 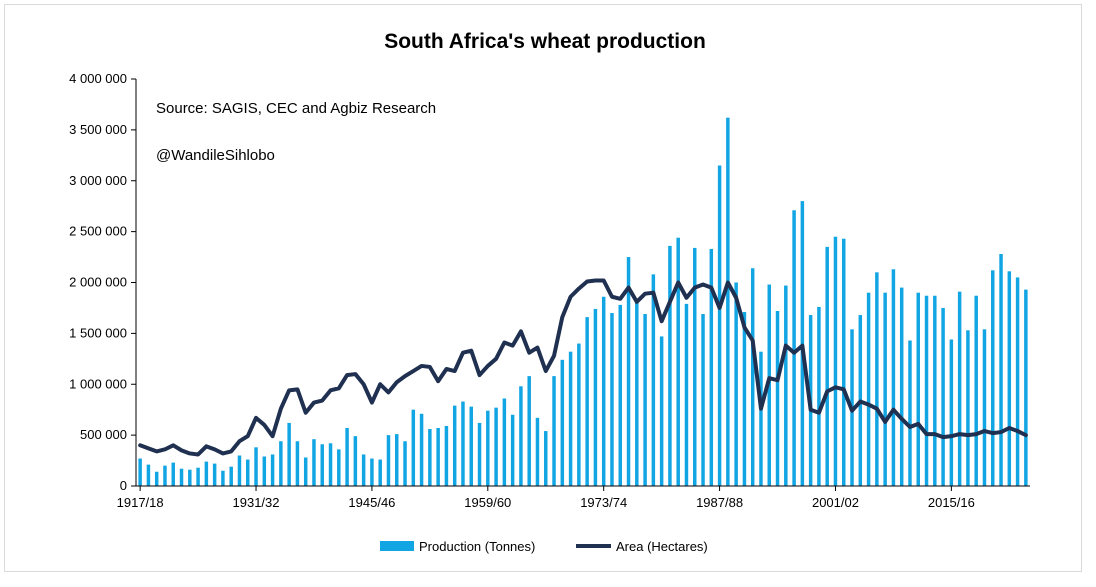 What do you see at coordinates (98, 129) in the screenshot?
I see `y-tick-label: 3 500 000` at bounding box center [98, 129].